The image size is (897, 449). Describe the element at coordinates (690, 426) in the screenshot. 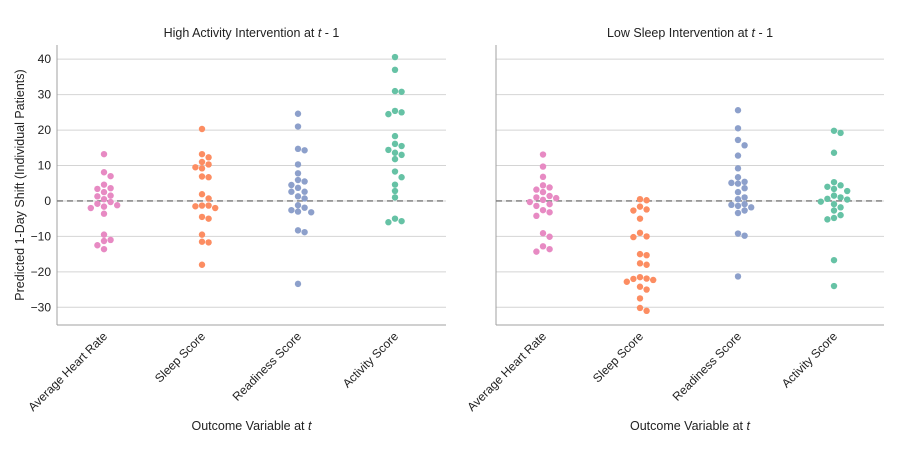

I see `x-axis-label: Outcome Variable at t` at that location.